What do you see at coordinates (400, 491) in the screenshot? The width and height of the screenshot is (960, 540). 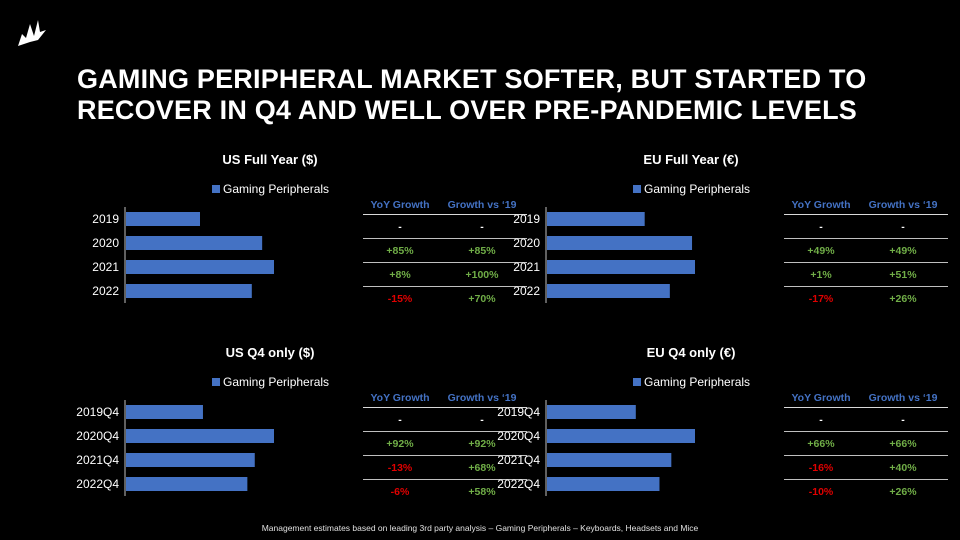 I see `yoy-value: -6%` at bounding box center [400, 491].